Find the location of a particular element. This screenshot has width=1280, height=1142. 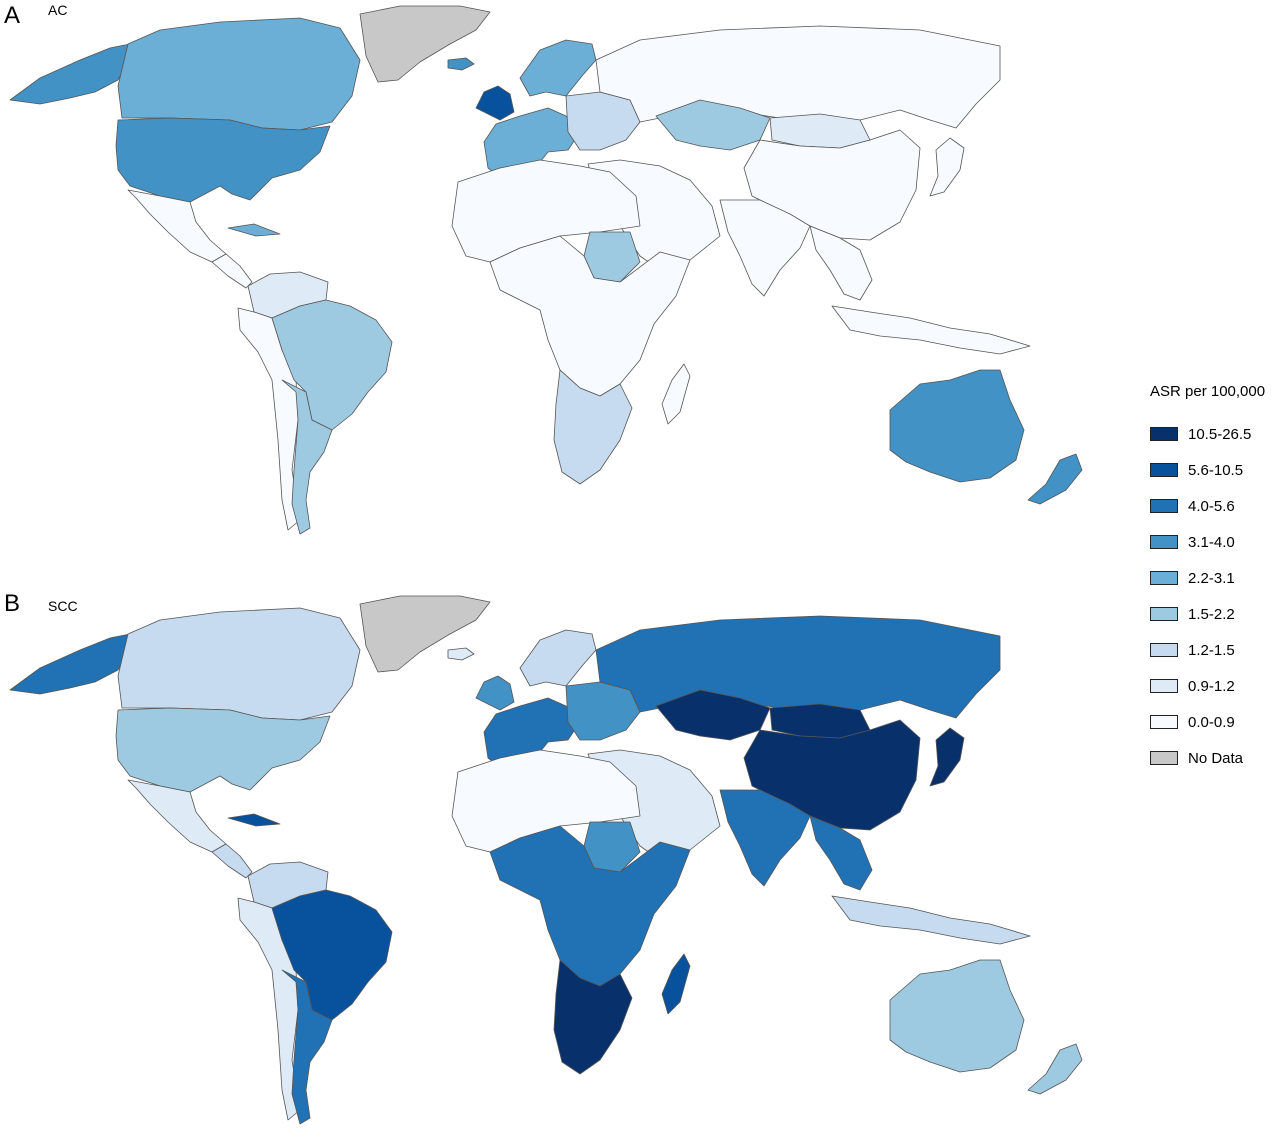

legend-item: 2.2-3.1 is located at coordinates (1212, 578).